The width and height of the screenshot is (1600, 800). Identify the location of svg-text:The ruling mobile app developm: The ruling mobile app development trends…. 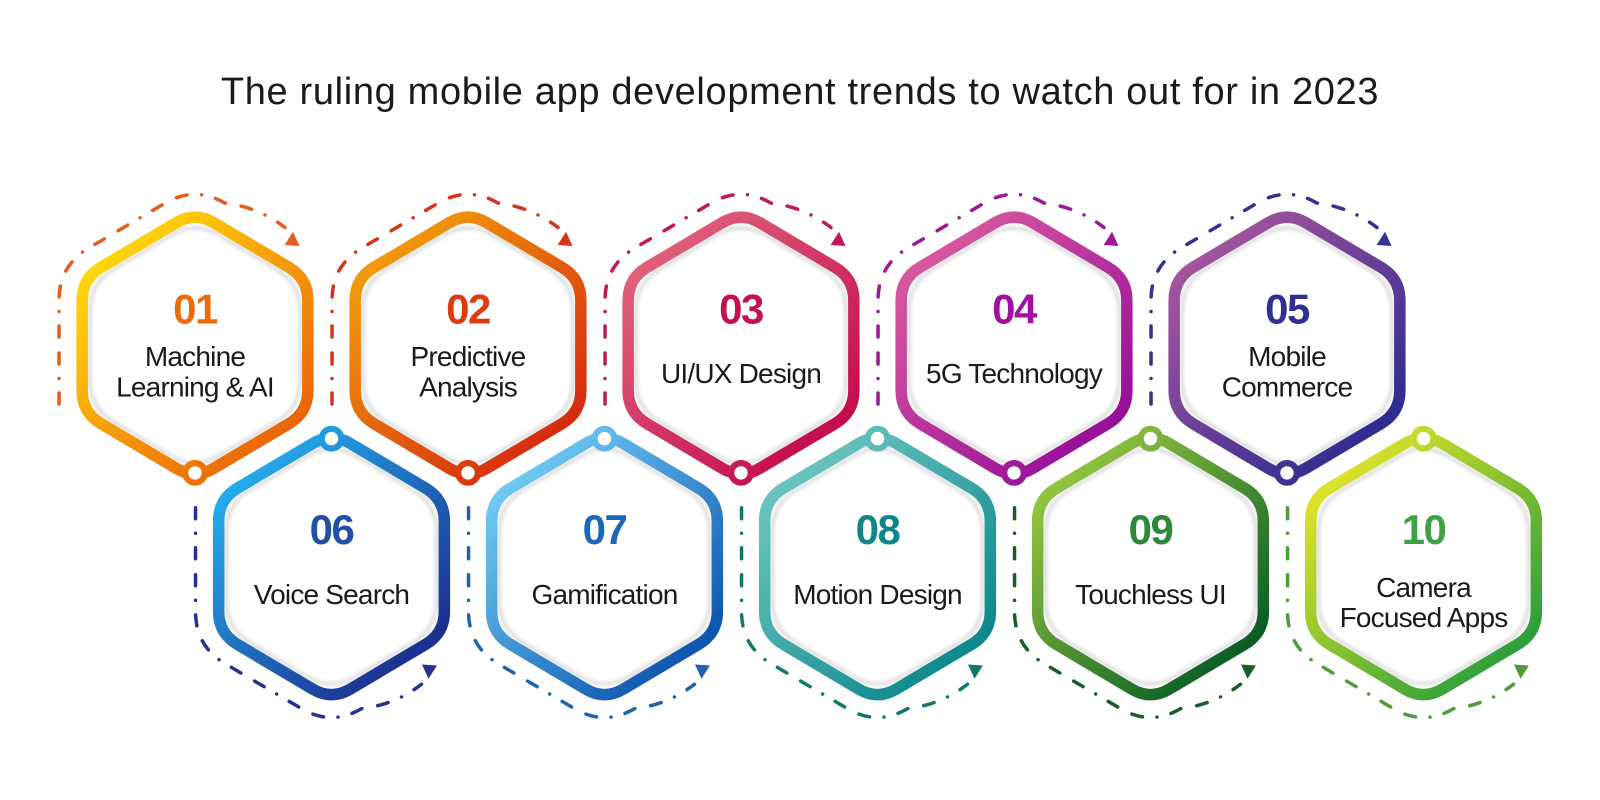
(800, 92).